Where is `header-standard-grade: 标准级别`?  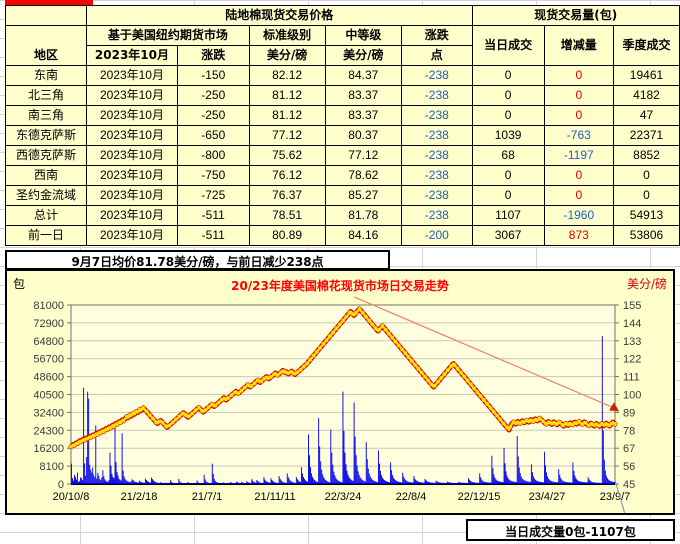
header-standard-grade: 标准级别 is located at coordinates (287, 35).